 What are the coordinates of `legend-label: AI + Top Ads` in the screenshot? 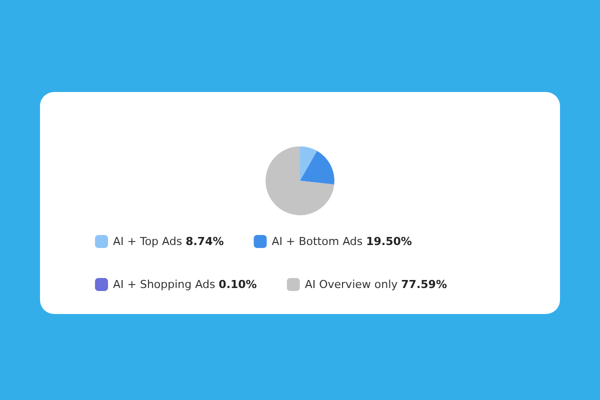 It's located at (149, 241).